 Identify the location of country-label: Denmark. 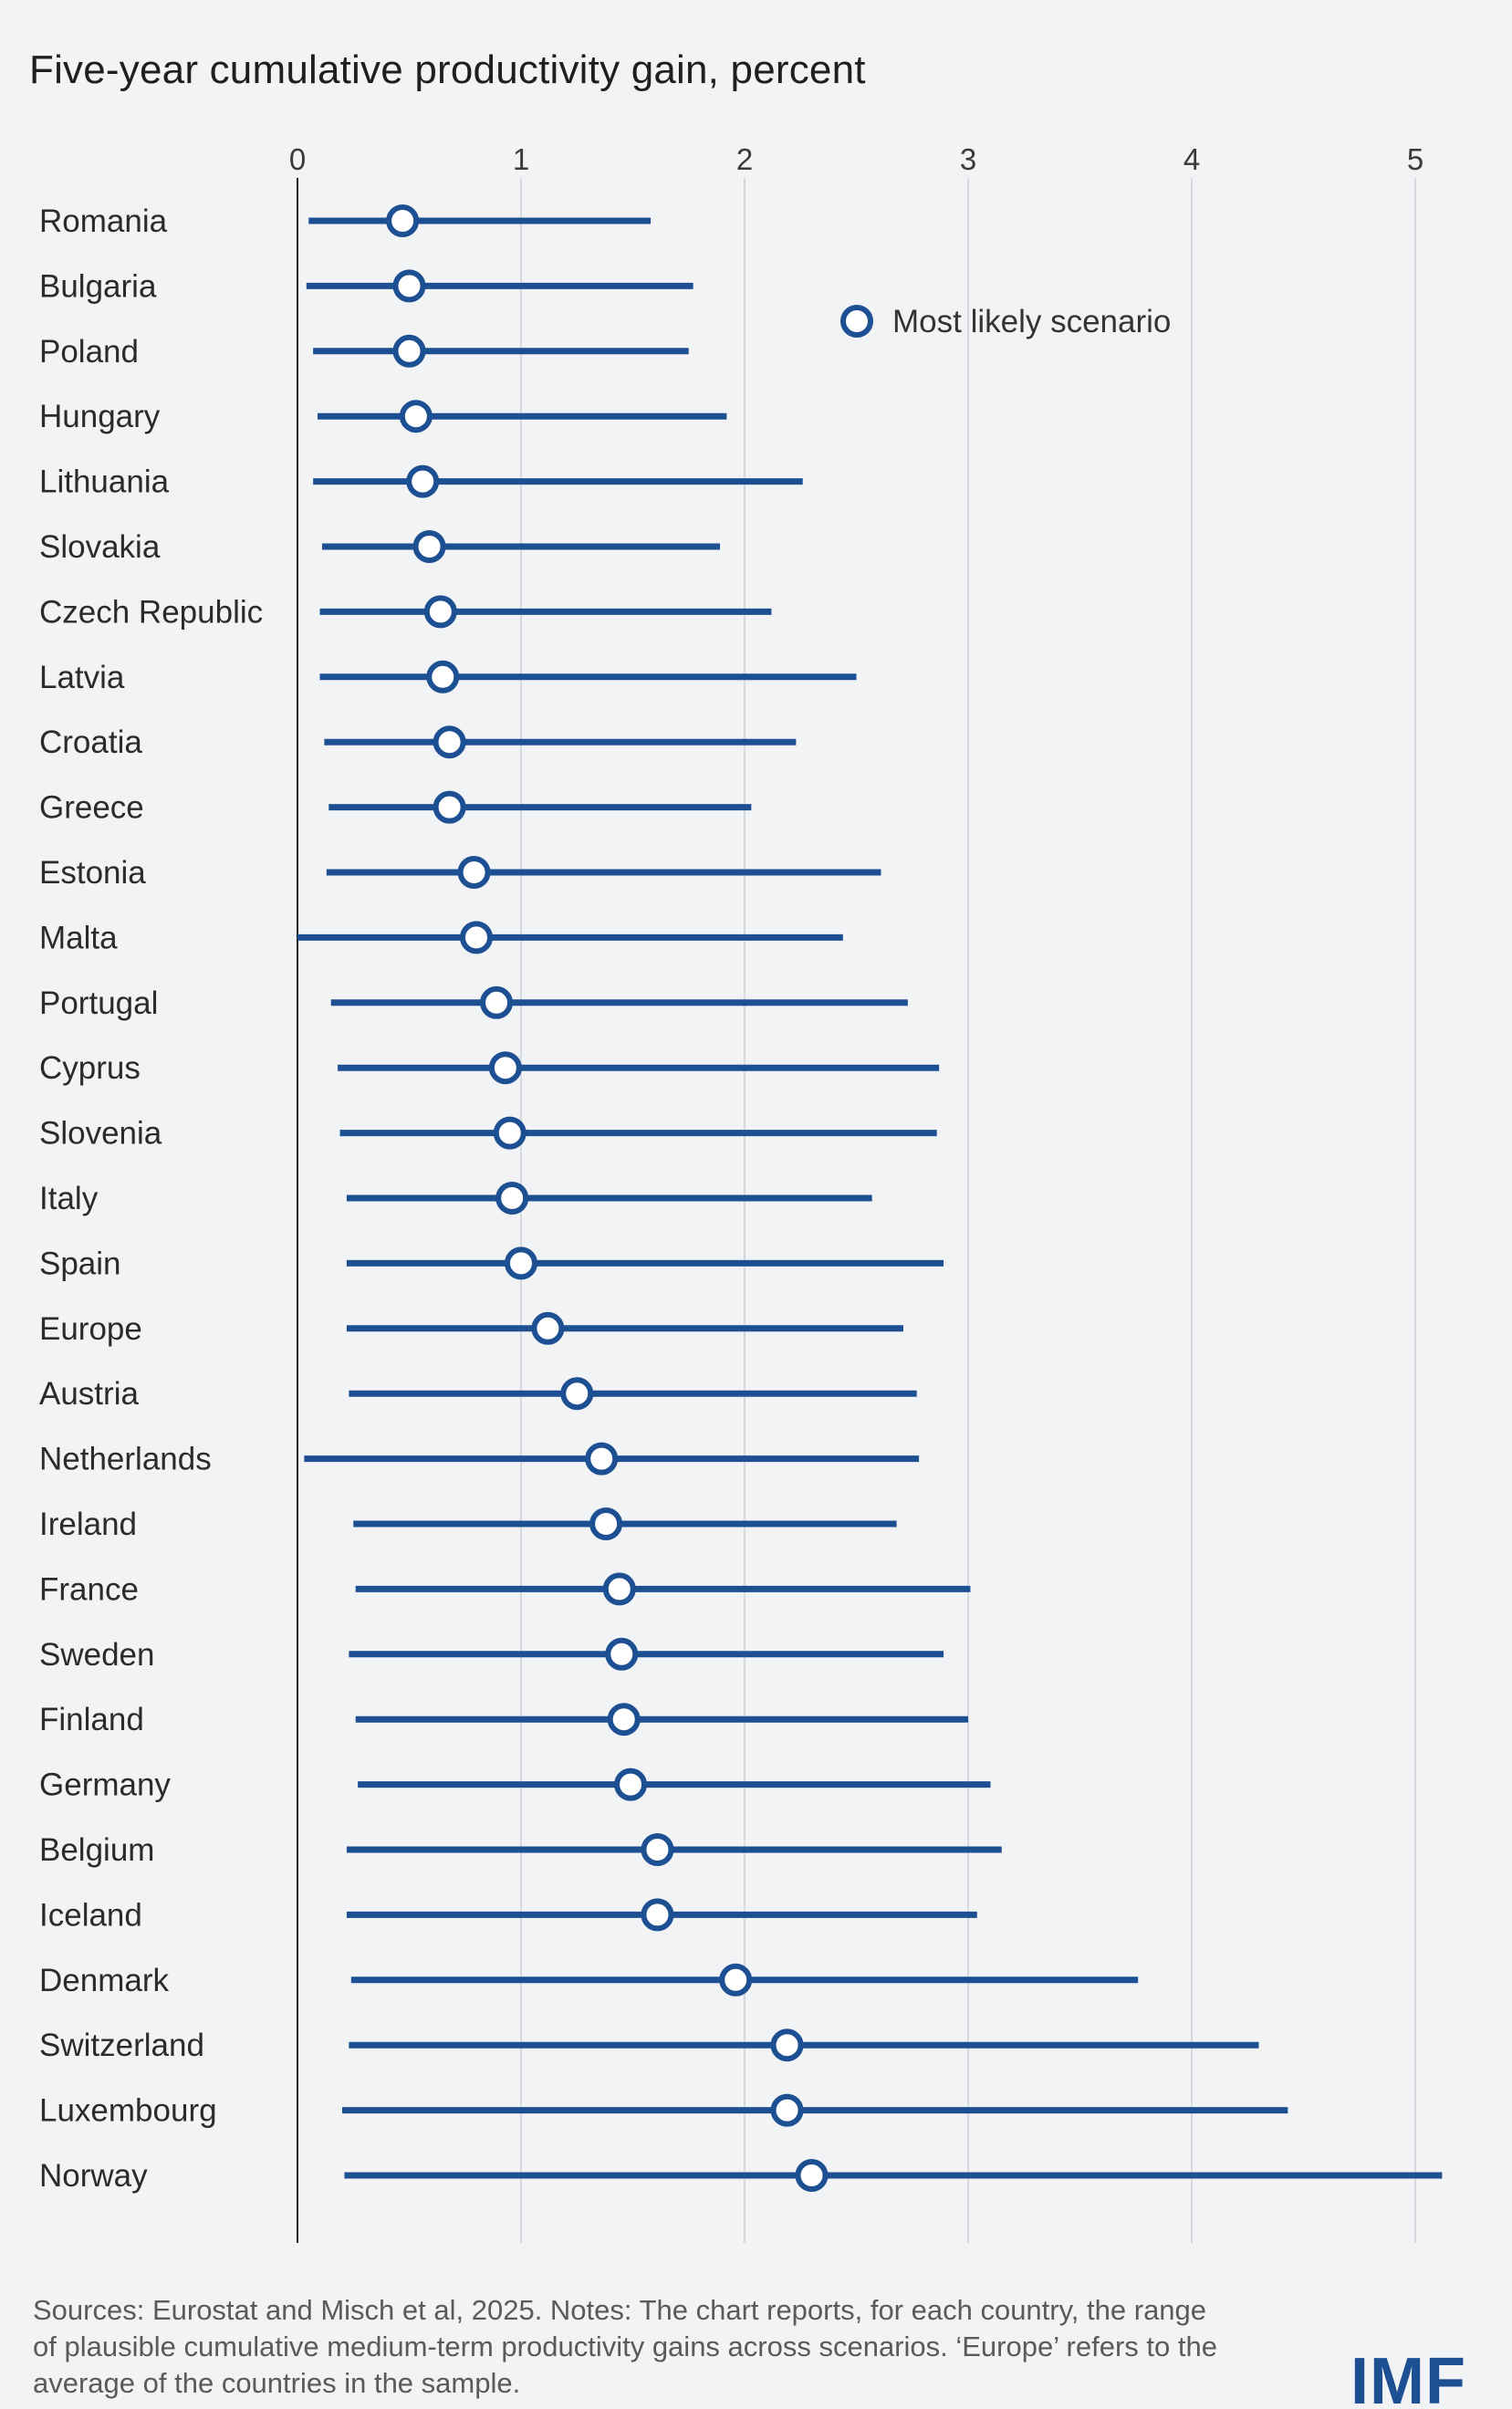
(104, 1980).